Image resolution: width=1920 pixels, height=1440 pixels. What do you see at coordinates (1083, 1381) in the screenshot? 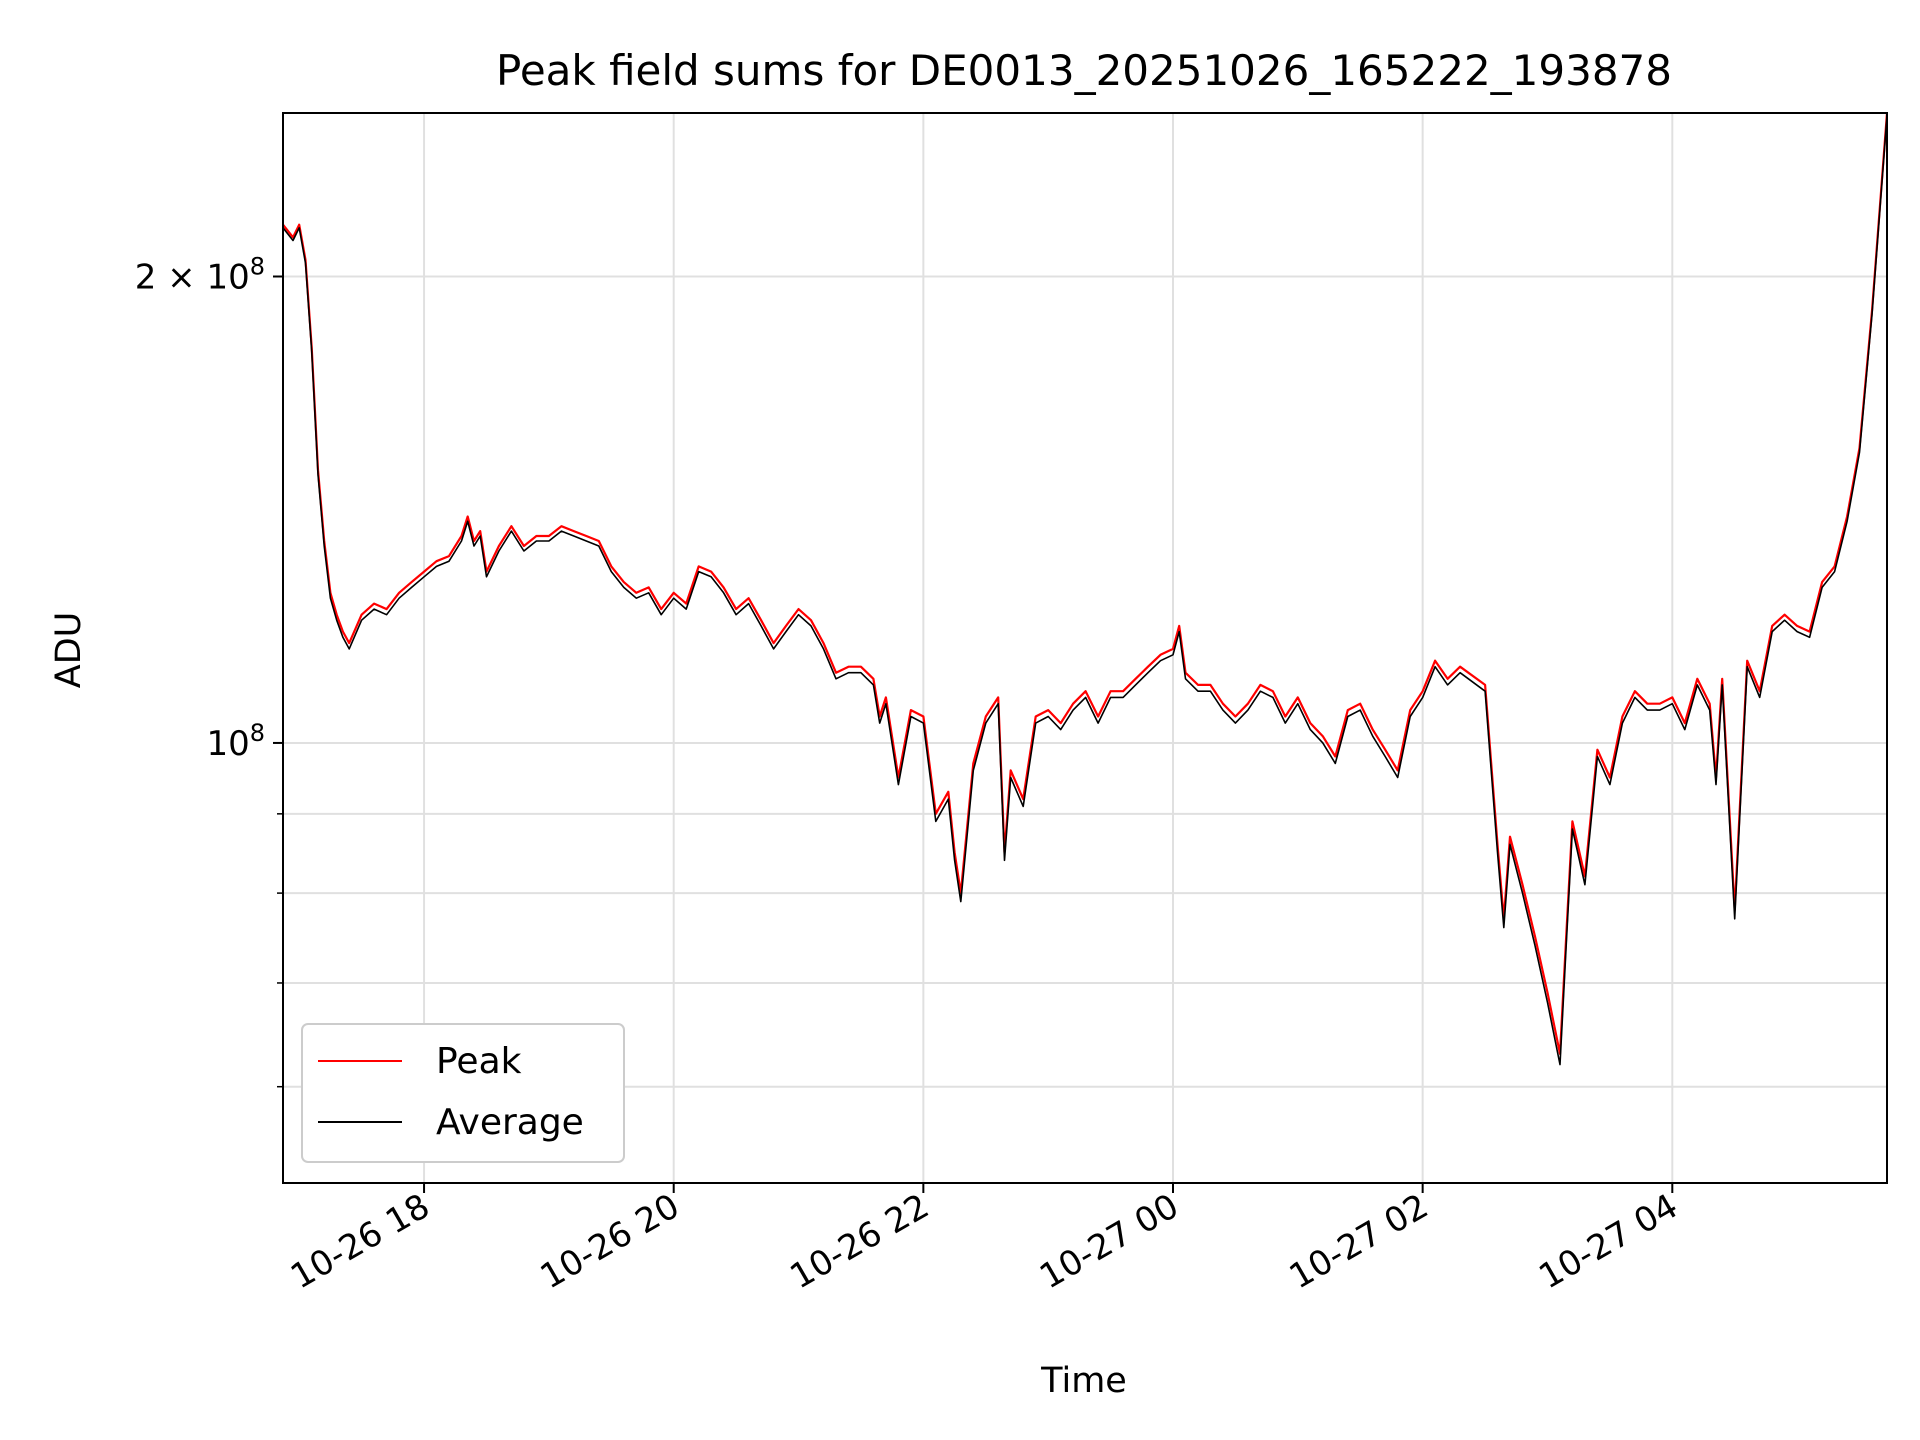
I see `x-axis-label: Time` at bounding box center [1083, 1381].